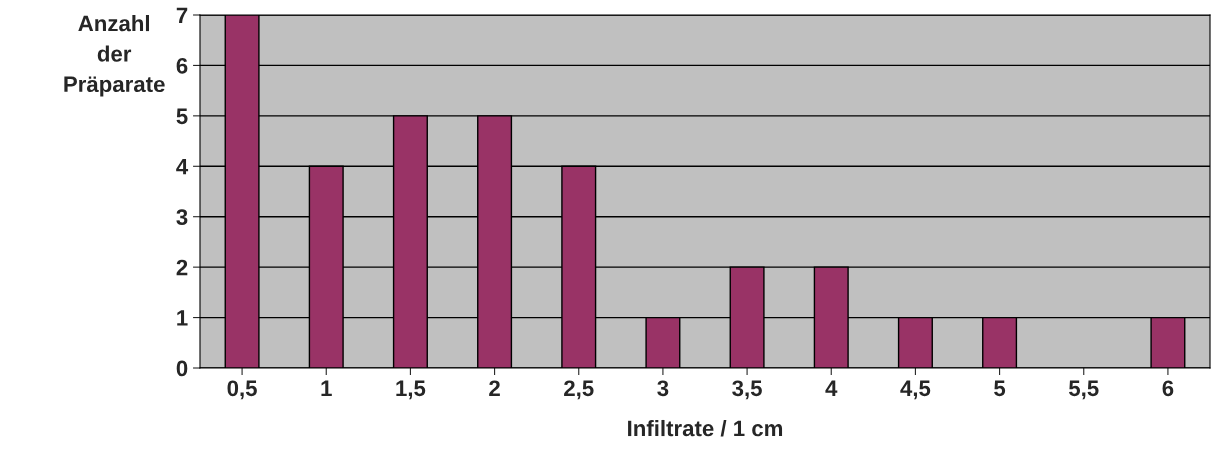 The height and width of the screenshot is (465, 1228). What do you see at coordinates (411, 390) in the screenshot?
I see `x-tick-label: 1,5` at bounding box center [411, 390].